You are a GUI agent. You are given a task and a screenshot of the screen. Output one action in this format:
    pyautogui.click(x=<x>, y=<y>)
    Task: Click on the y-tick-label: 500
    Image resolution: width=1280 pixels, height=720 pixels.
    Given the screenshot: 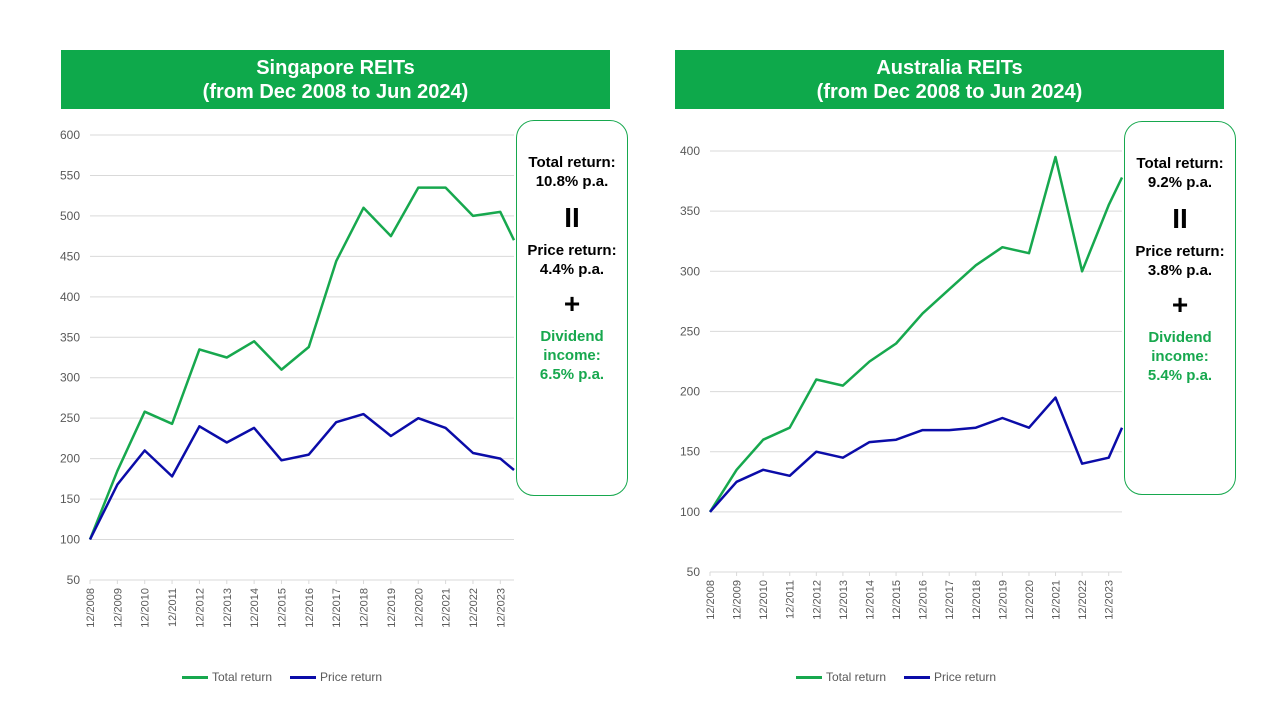 What is the action you would take?
    pyautogui.click(x=70, y=216)
    